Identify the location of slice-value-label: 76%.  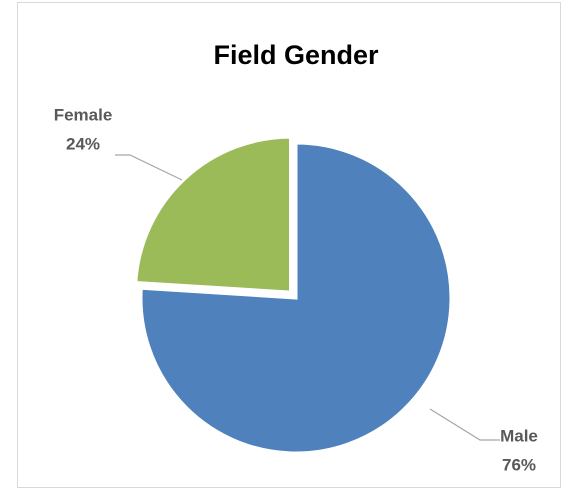
(519, 464).